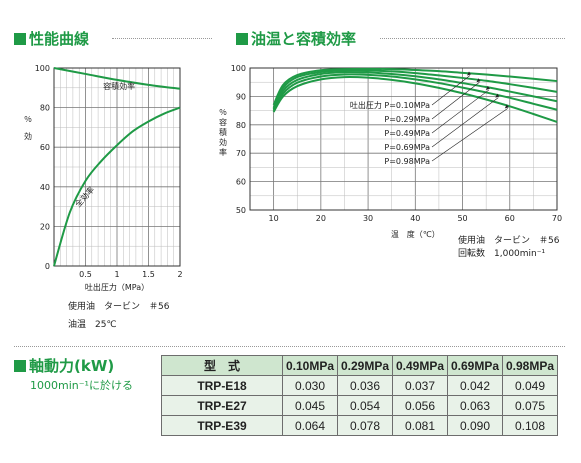 This screenshot has height=463, width=581. I want to click on y-tick-label: 70, so click(241, 153).